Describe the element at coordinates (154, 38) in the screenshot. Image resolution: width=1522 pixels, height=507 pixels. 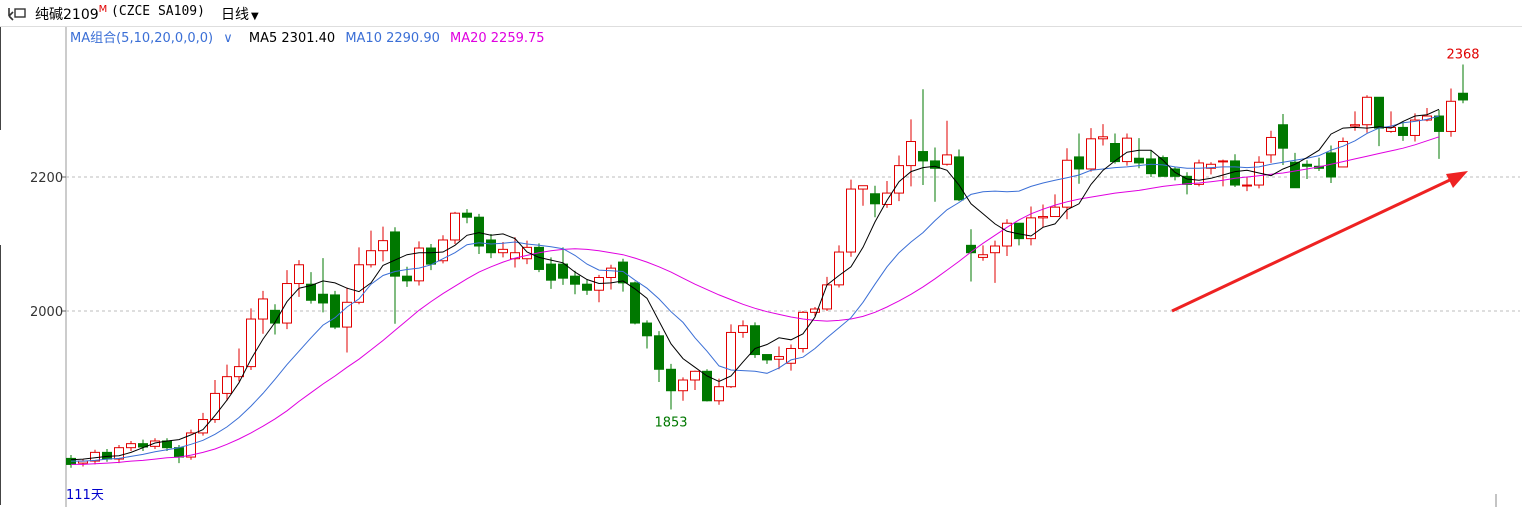
I see `ma-combo-selector: MA组合(5,10,20,0,0,0) ∨` at that location.